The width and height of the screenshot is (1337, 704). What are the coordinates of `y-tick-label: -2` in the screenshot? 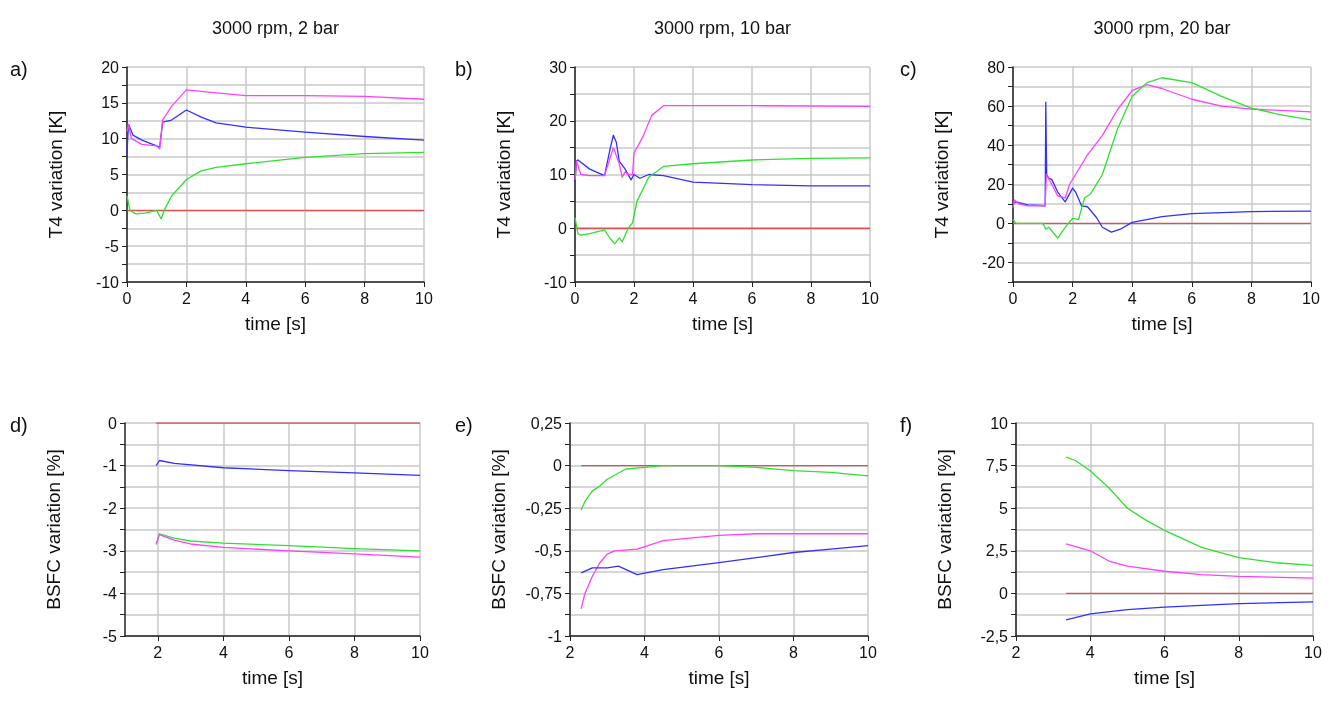 It's located at (110, 508).